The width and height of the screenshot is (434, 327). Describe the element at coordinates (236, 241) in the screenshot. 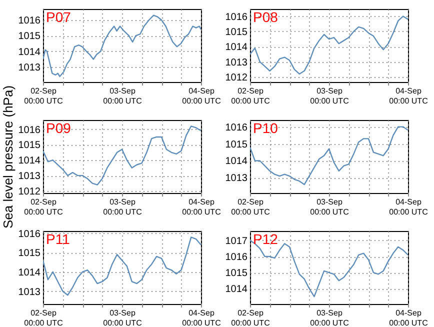

I see `y-tick-label: 1017` at that location.